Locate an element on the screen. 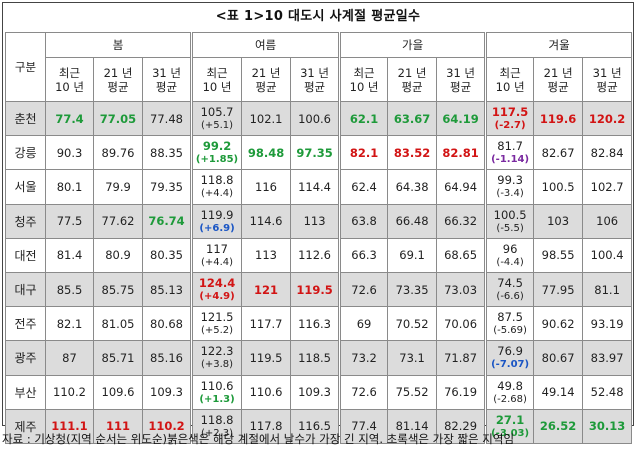 The height and width of the screenshot is (451, 638). cell-summer-2: 119.5 is located at coordinates (315, 289).